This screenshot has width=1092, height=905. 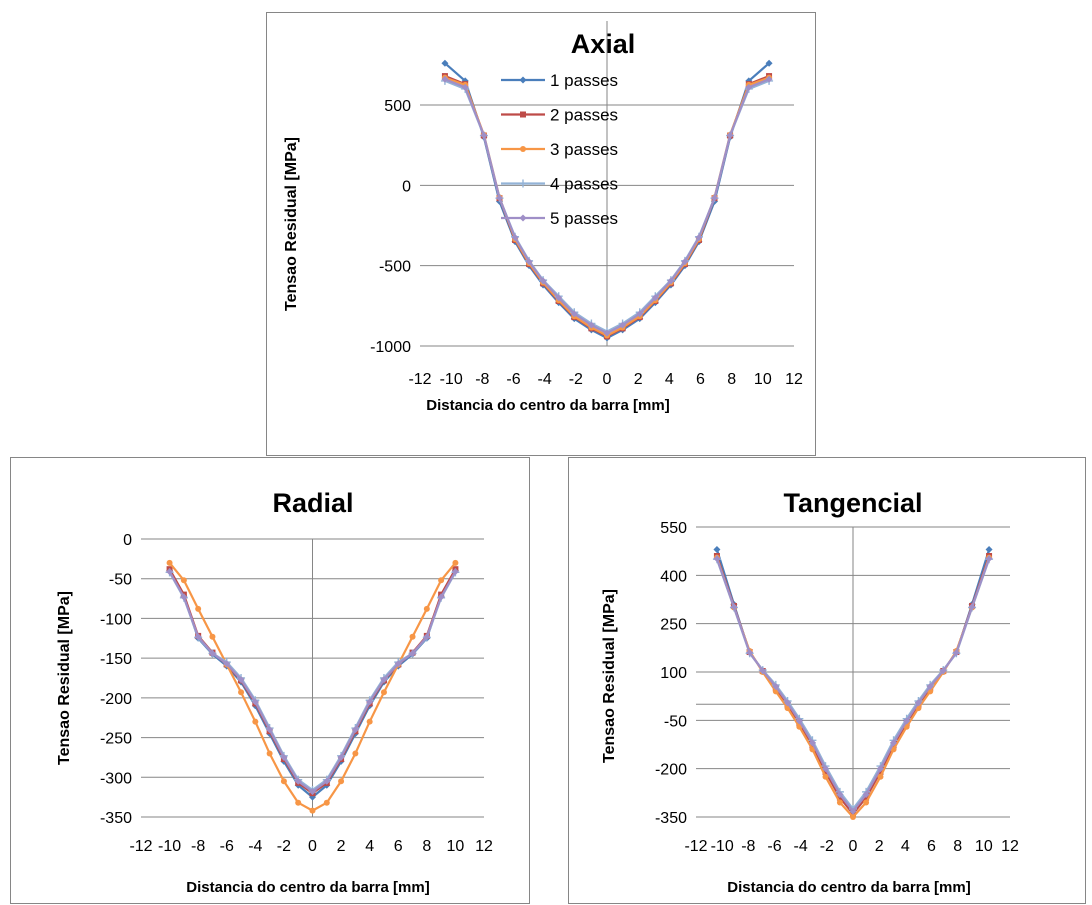 What do you see at coordinates (64, 678) in the screenshot?
I see `y-axis-label: Tensao Residual [MPa]` at bounding box center [64, 678].